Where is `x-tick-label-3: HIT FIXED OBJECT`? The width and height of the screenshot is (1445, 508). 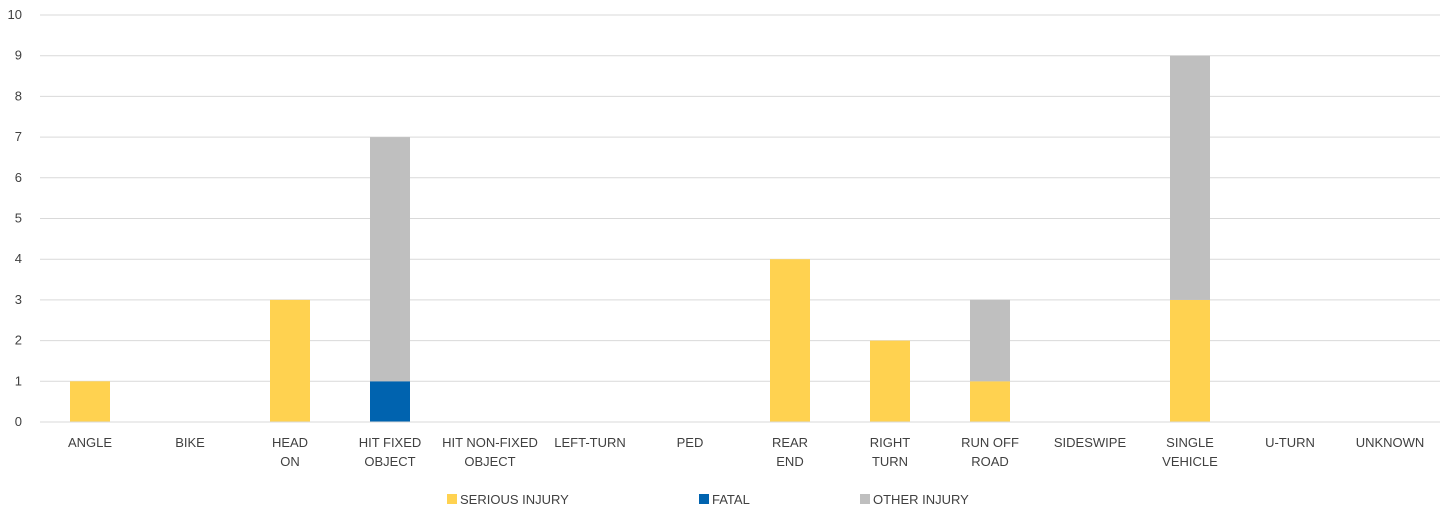
x-tick-label-3: HIT FIXED OBJECT is located at coordinates (390, 452).